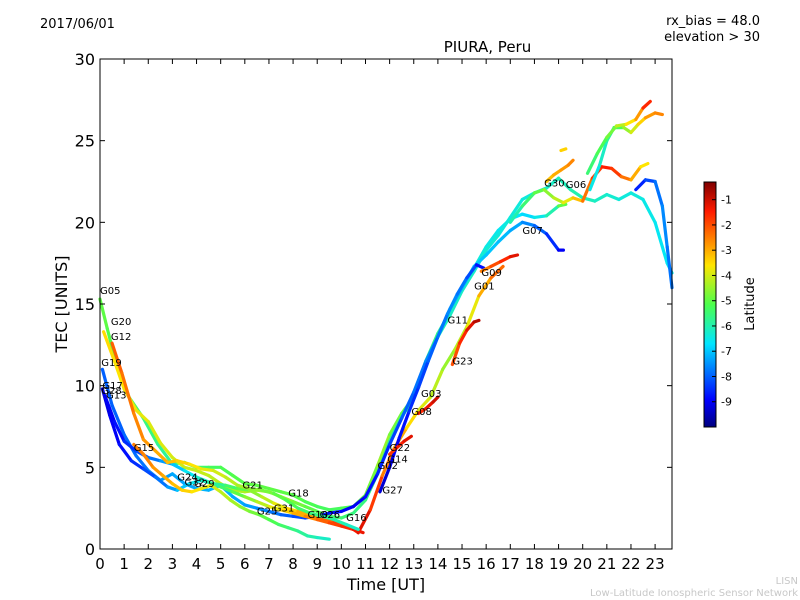 This screenshot has height=600, width=800. What do you see at coordinates (630, 564) in the screenshot?
I see `x-tick-label: 22` at bounding box center [630, 564].